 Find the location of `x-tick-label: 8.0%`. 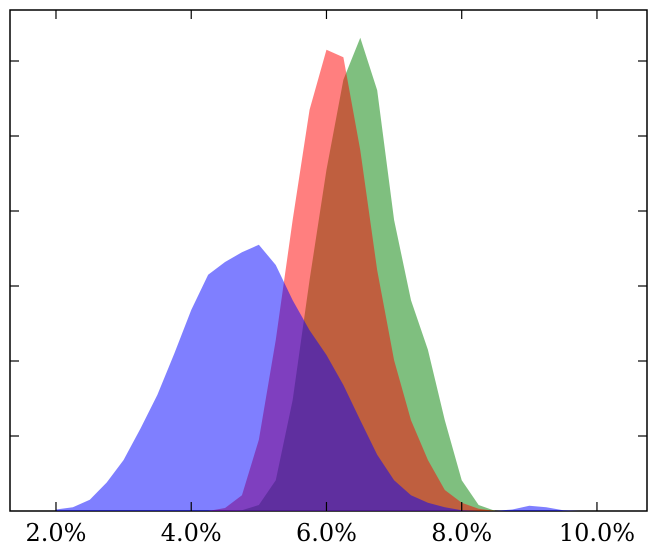

x-tick-label: 8.0% is located at coordinates (461, 533).